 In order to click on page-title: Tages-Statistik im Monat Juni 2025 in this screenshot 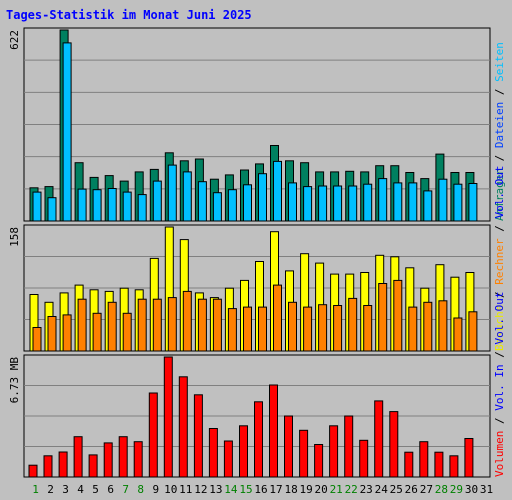, I will do `click(129, 15)`.